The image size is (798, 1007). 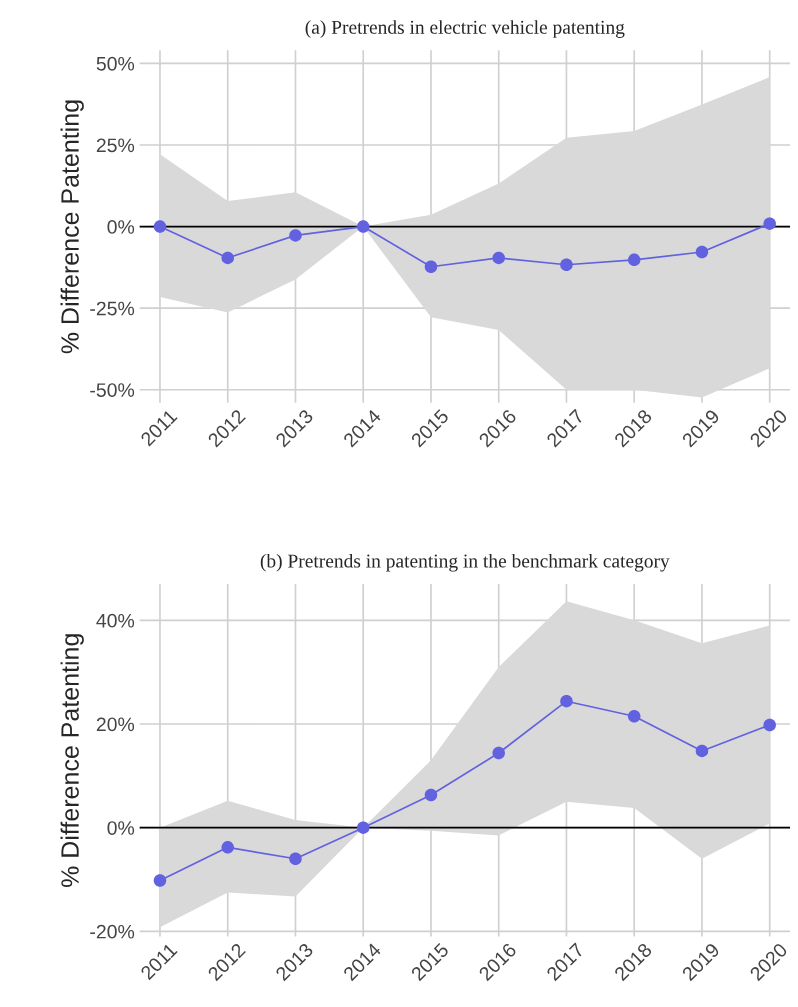 What do you see at coordinates (115, 620) in the screenshot?
I see `y-tick-label: 40%` at bounding box center [115, 620].